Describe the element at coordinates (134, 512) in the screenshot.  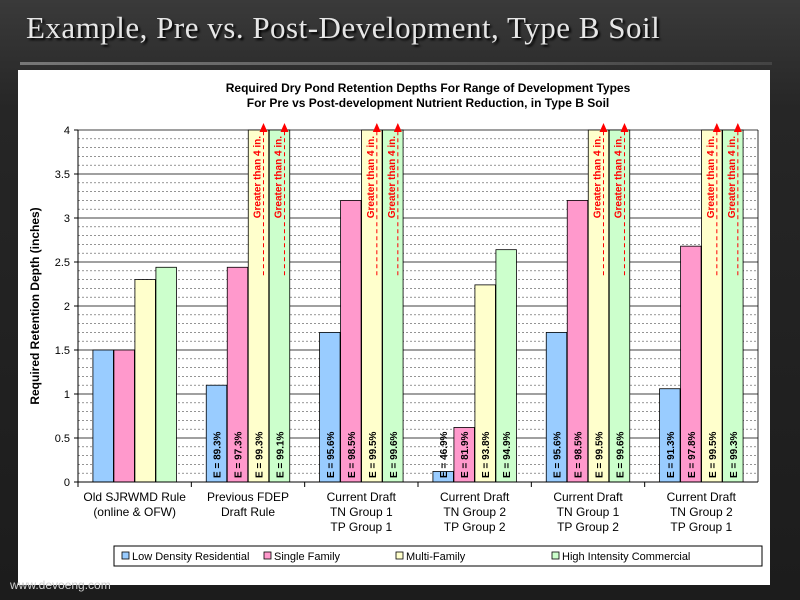
I see `x-category-label: (online & OFW)` at that location.